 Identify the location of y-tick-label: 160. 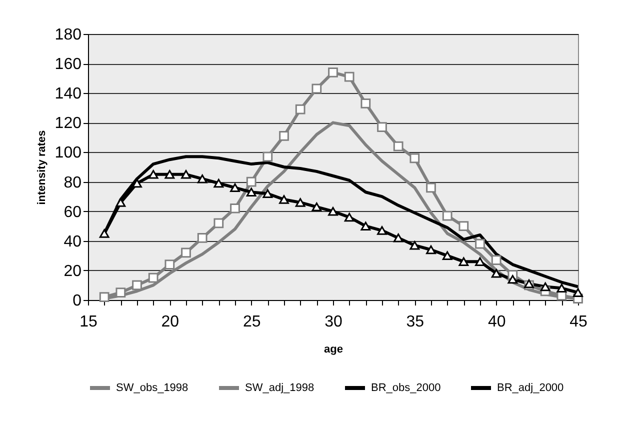
(68, 65).